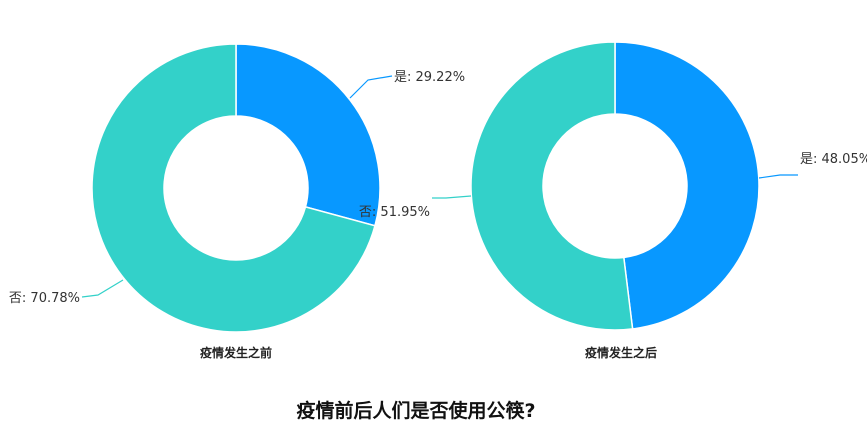 The height and width of the screenshot is (442, 867). Describe the element at coordinates (552, 186) in the screenshot. I see `slice-no-after` at that location.